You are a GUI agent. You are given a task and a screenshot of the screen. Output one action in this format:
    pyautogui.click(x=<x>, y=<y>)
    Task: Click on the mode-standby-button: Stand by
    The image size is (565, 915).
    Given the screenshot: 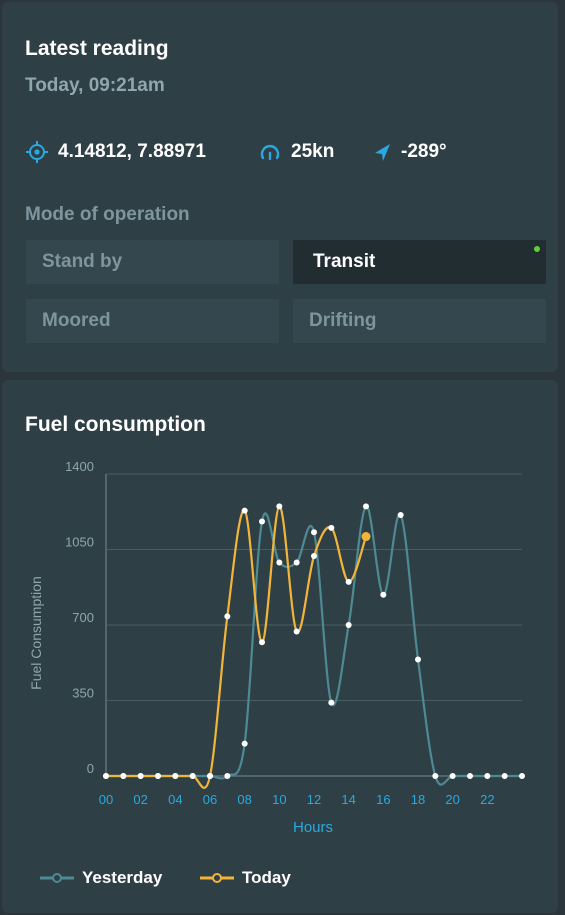 What is the action you would take?
    pyautogui.click(x=152, y=262)
    